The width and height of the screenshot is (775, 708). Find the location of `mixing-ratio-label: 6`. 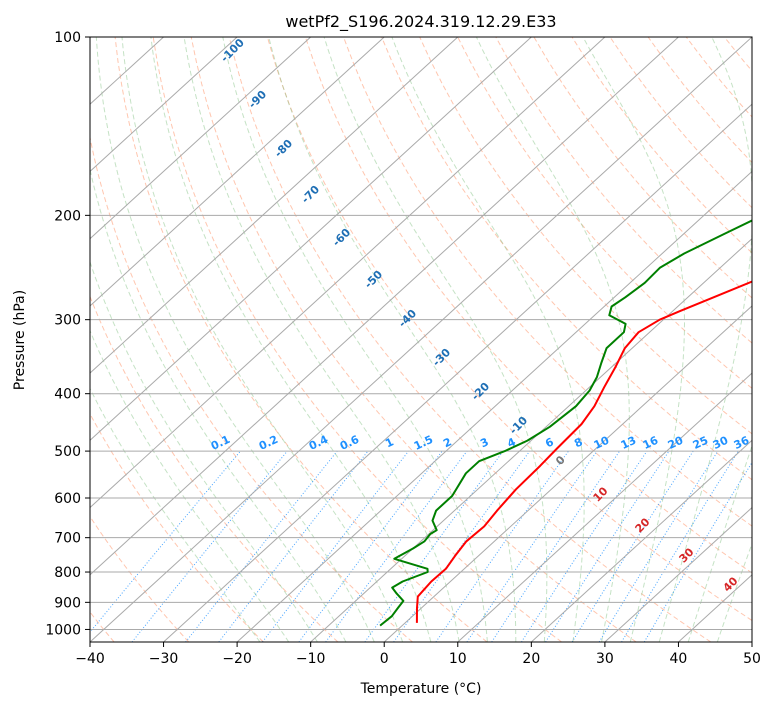

mixing-ratio-label: 6 is located at coordinates (549, 442).